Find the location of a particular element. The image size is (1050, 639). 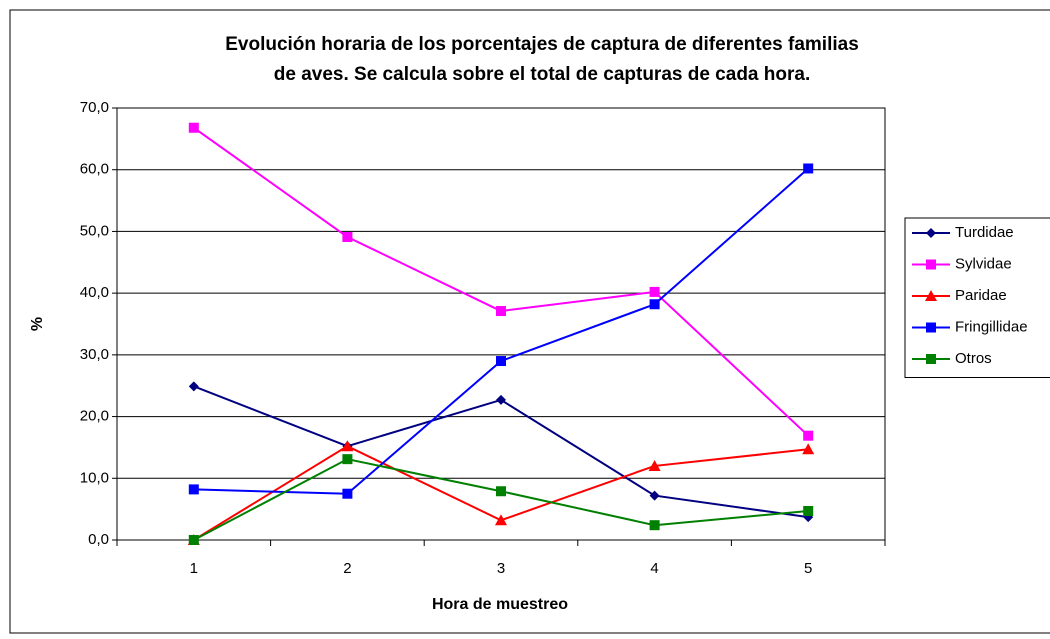

y-tick-label: 40,0 is located at coordinates (94, 292).